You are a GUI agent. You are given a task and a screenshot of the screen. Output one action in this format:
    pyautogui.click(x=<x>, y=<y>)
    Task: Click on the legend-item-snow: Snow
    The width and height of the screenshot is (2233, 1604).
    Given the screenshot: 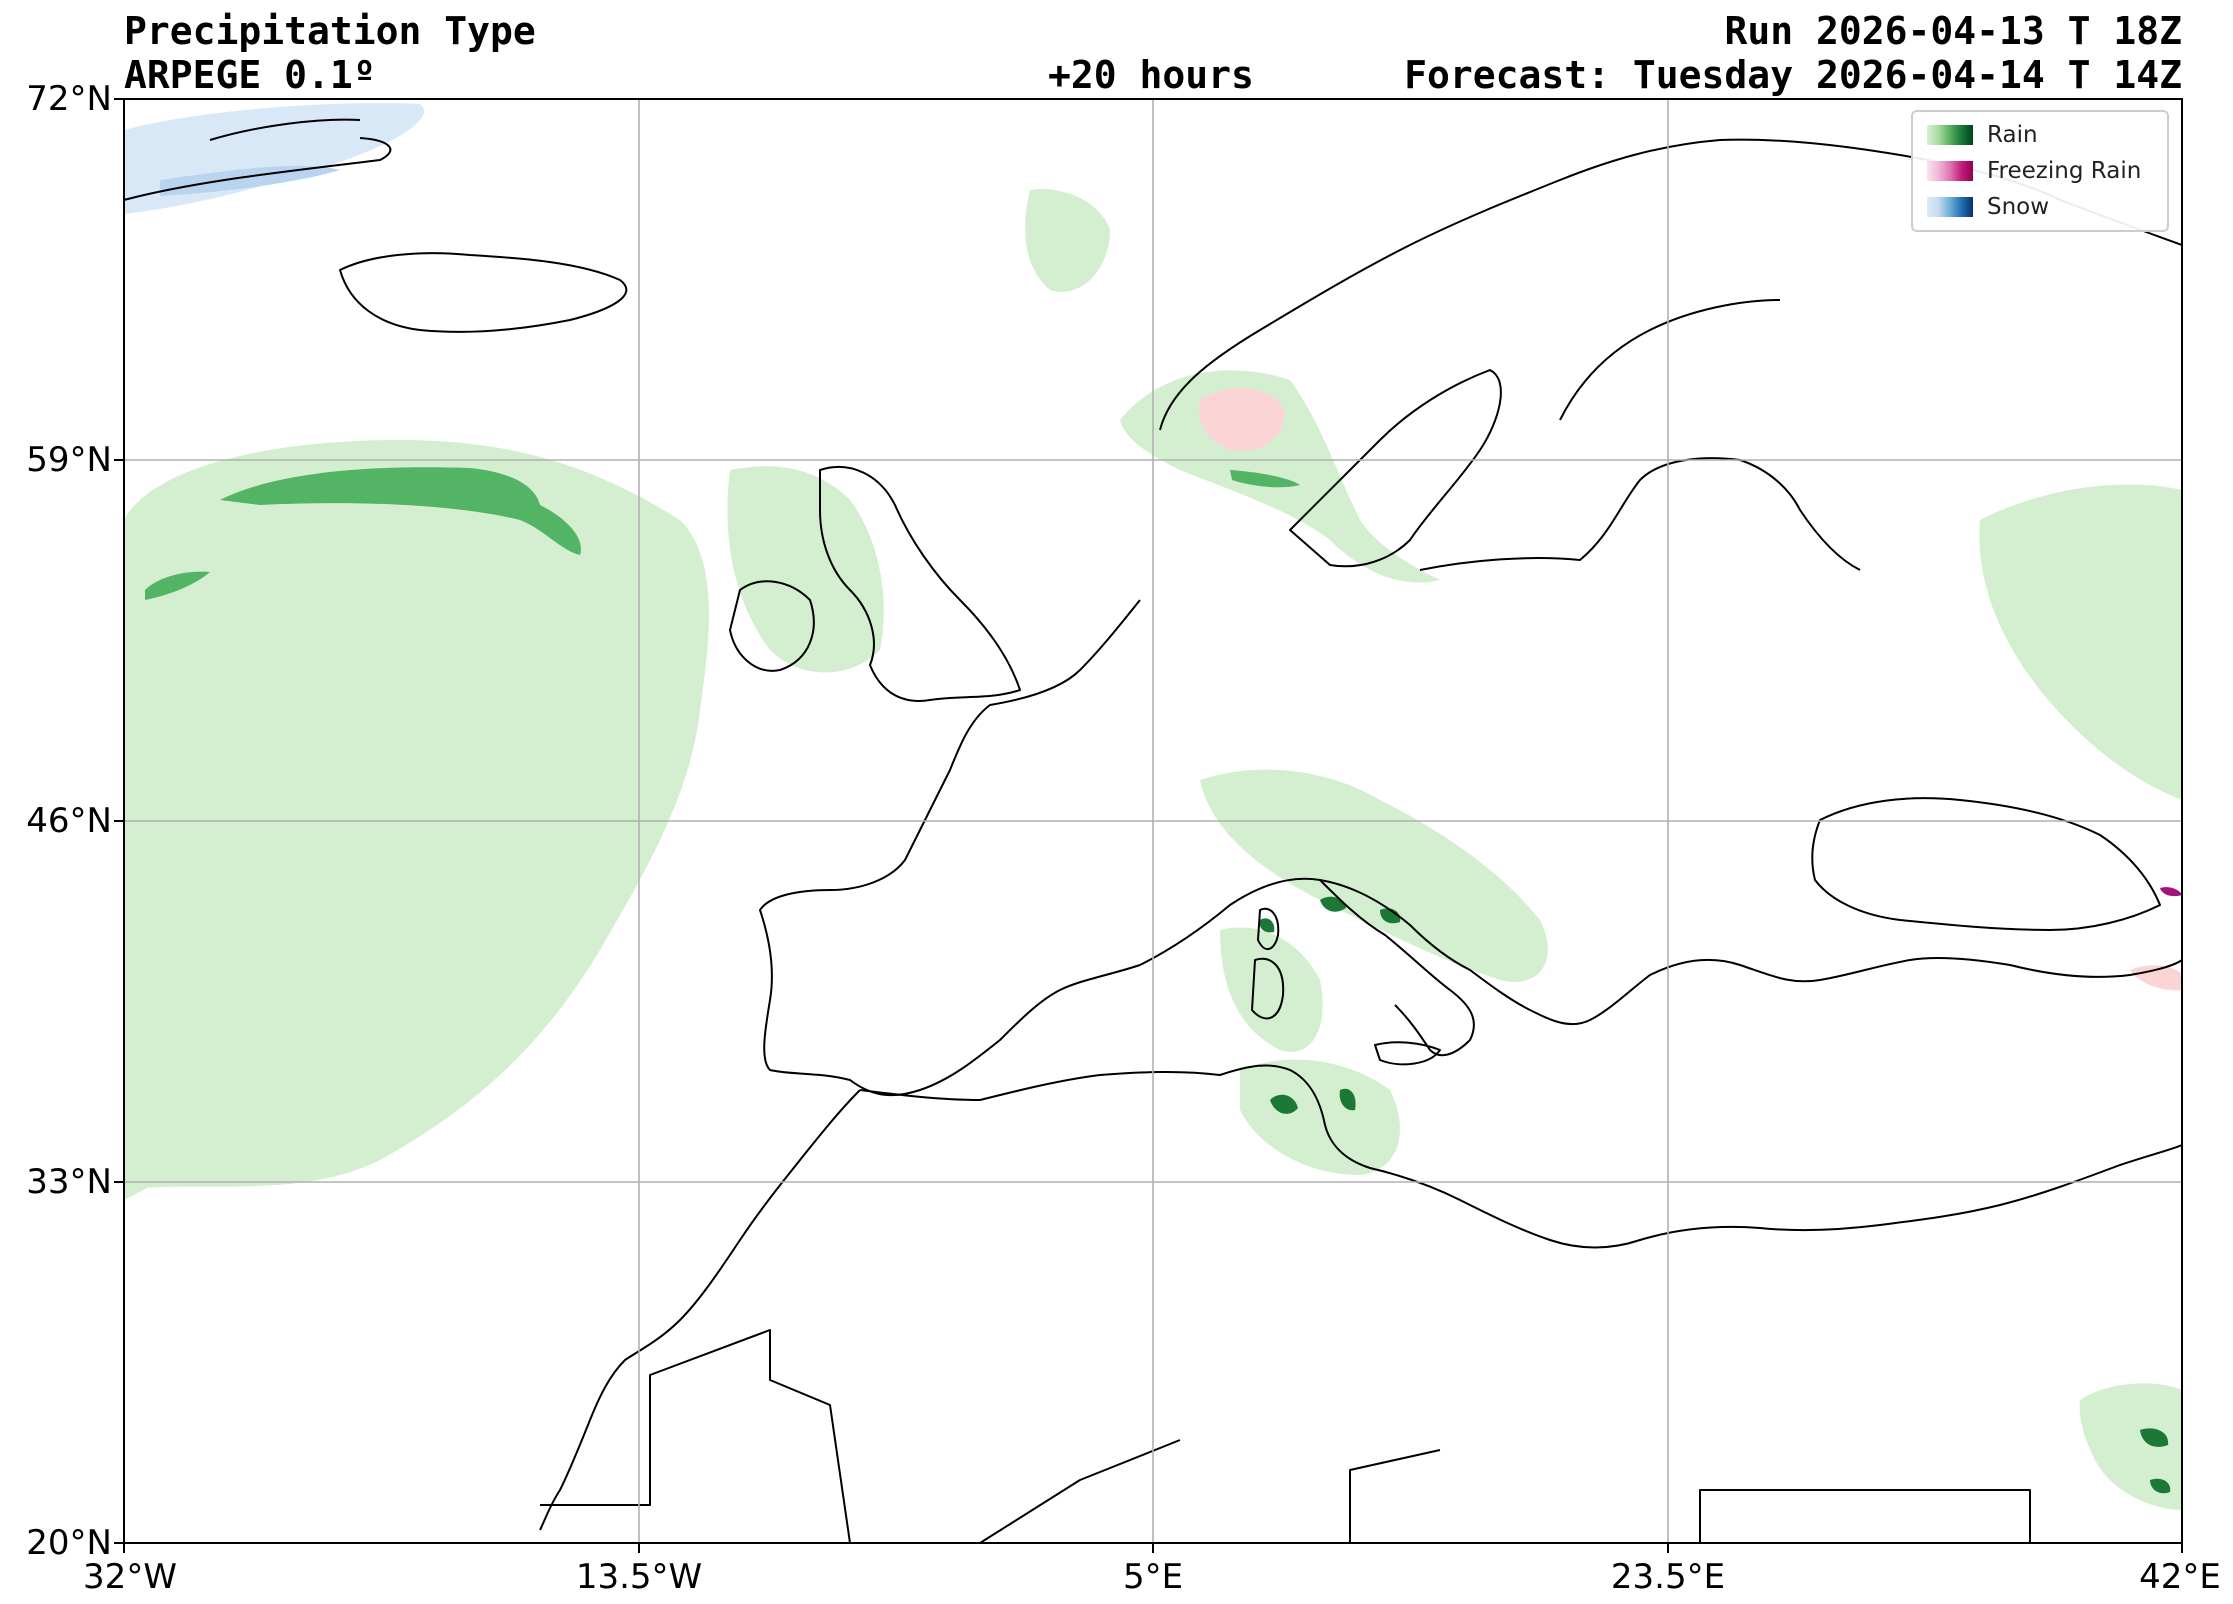 What is the action you would take?
    pyautogui.click(x=1988, y=207)
    